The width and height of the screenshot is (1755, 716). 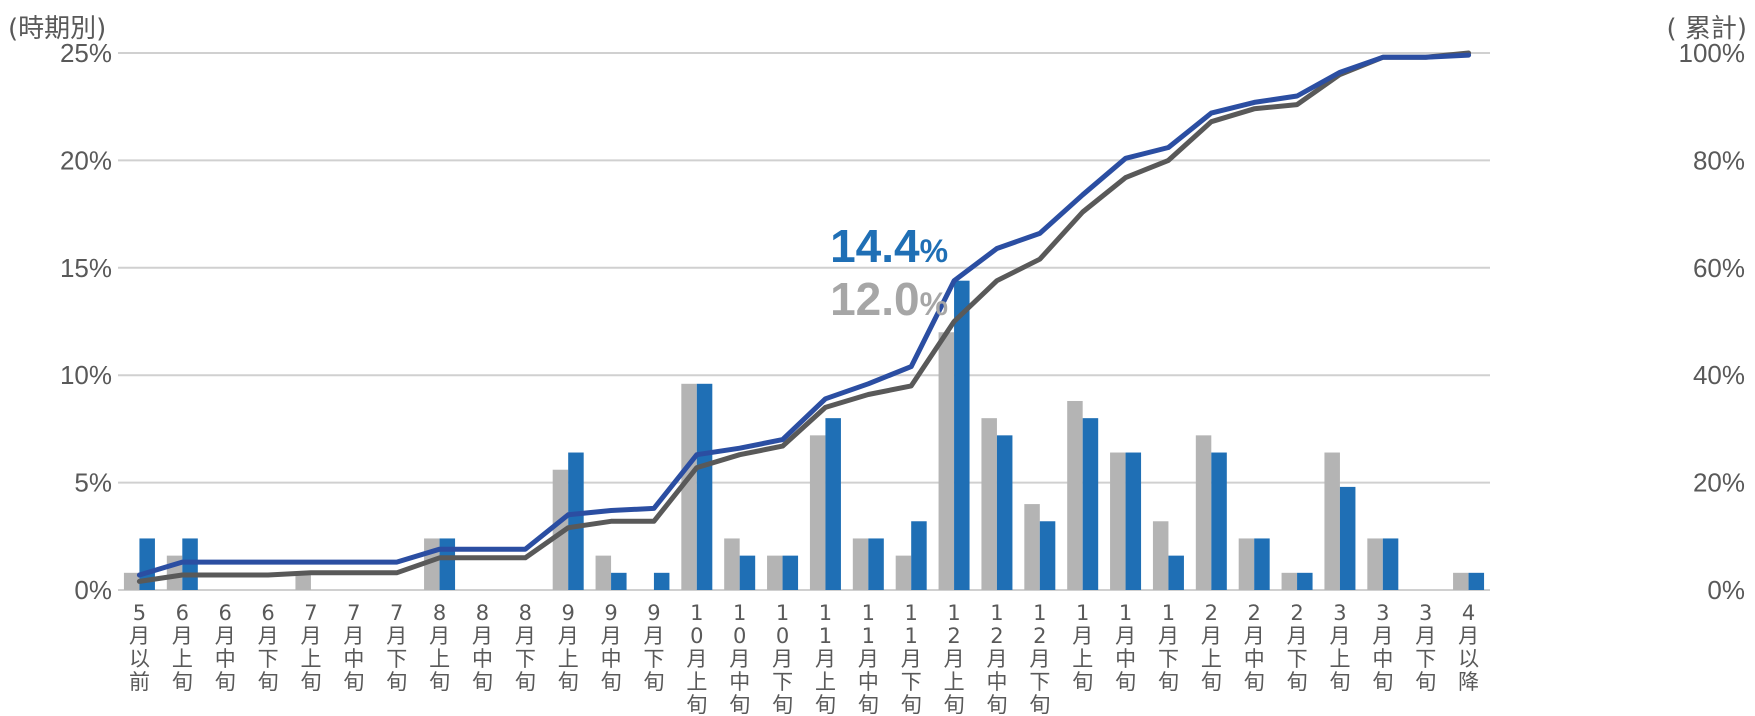 I want to click on x-tick-label: 8 月中旬, so click(x=482, y=647).